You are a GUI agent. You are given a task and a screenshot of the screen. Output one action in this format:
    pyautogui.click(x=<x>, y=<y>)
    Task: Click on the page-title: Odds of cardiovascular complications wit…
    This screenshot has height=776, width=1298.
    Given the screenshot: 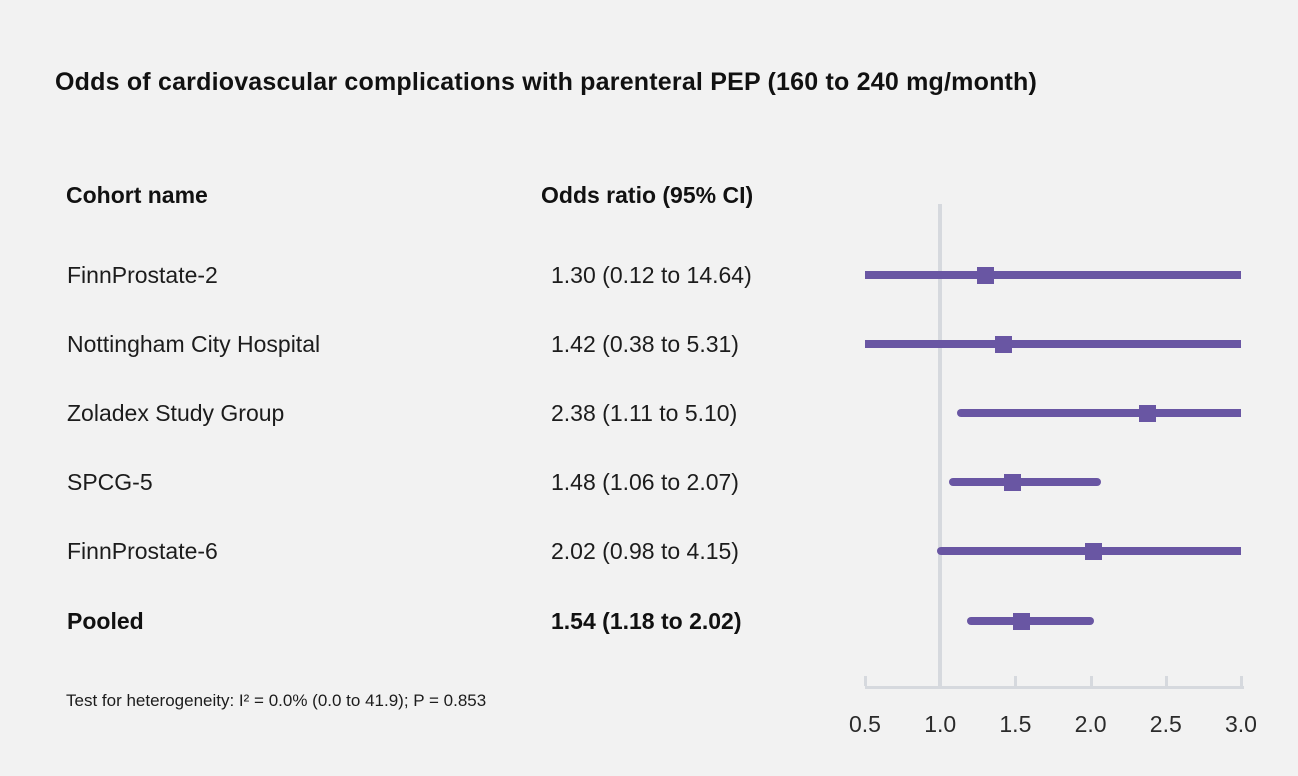 What is the action you would take?
    pyautogui.click(x=546, y=82)
    